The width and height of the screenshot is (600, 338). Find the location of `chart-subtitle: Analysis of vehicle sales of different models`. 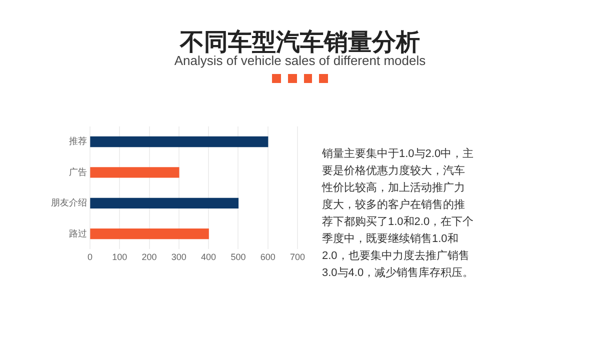

chart-subtitle: Analysis of vehicle sales of different models is located at coordinates (300, 60).